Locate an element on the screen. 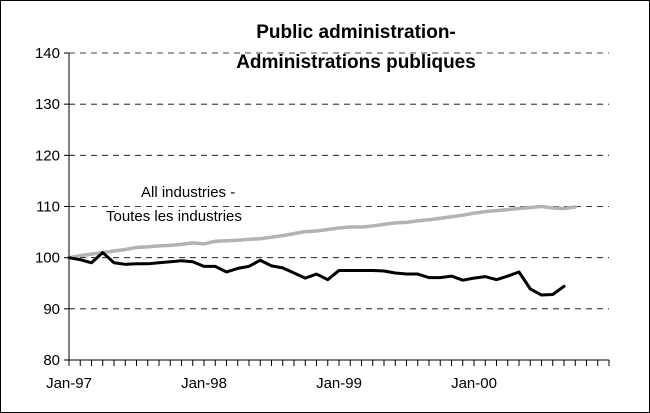  y-tick-label-80: 80 is located at coordinates (51, 360).